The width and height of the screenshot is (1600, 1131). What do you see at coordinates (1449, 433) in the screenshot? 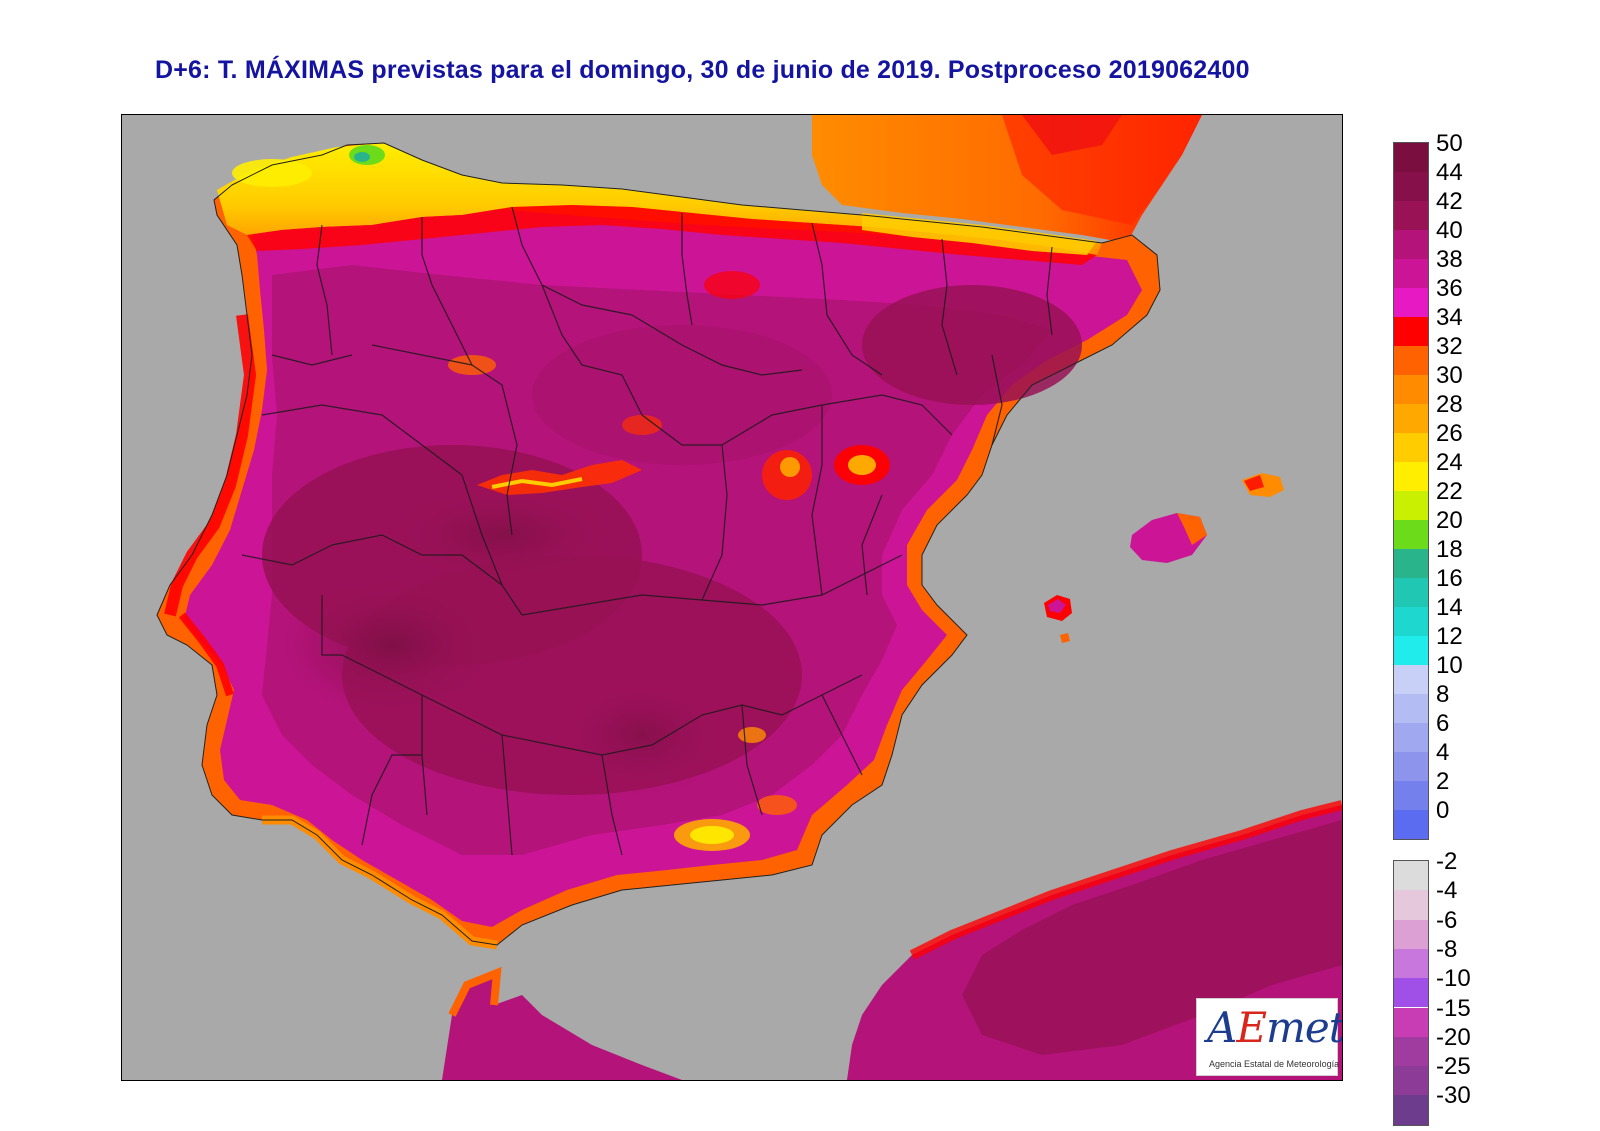
I see `legend-label: 26` at bounding box center [1449, 433].